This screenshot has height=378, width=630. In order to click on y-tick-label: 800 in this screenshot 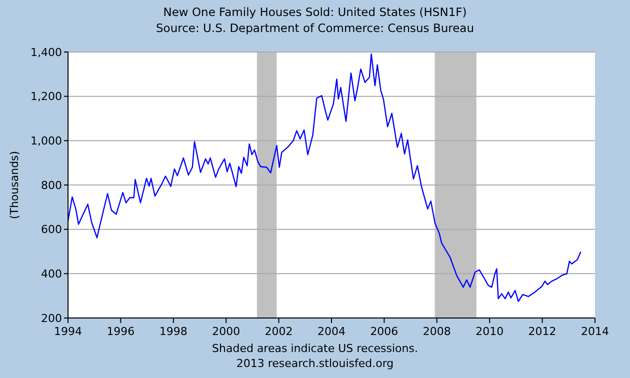, I will do `click(51, 185)`.